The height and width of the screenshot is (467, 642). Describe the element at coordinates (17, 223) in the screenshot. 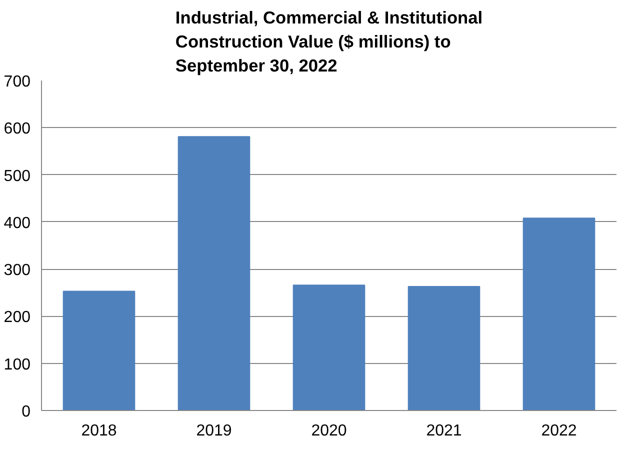

I see `y-tick-label: 400` at that location.